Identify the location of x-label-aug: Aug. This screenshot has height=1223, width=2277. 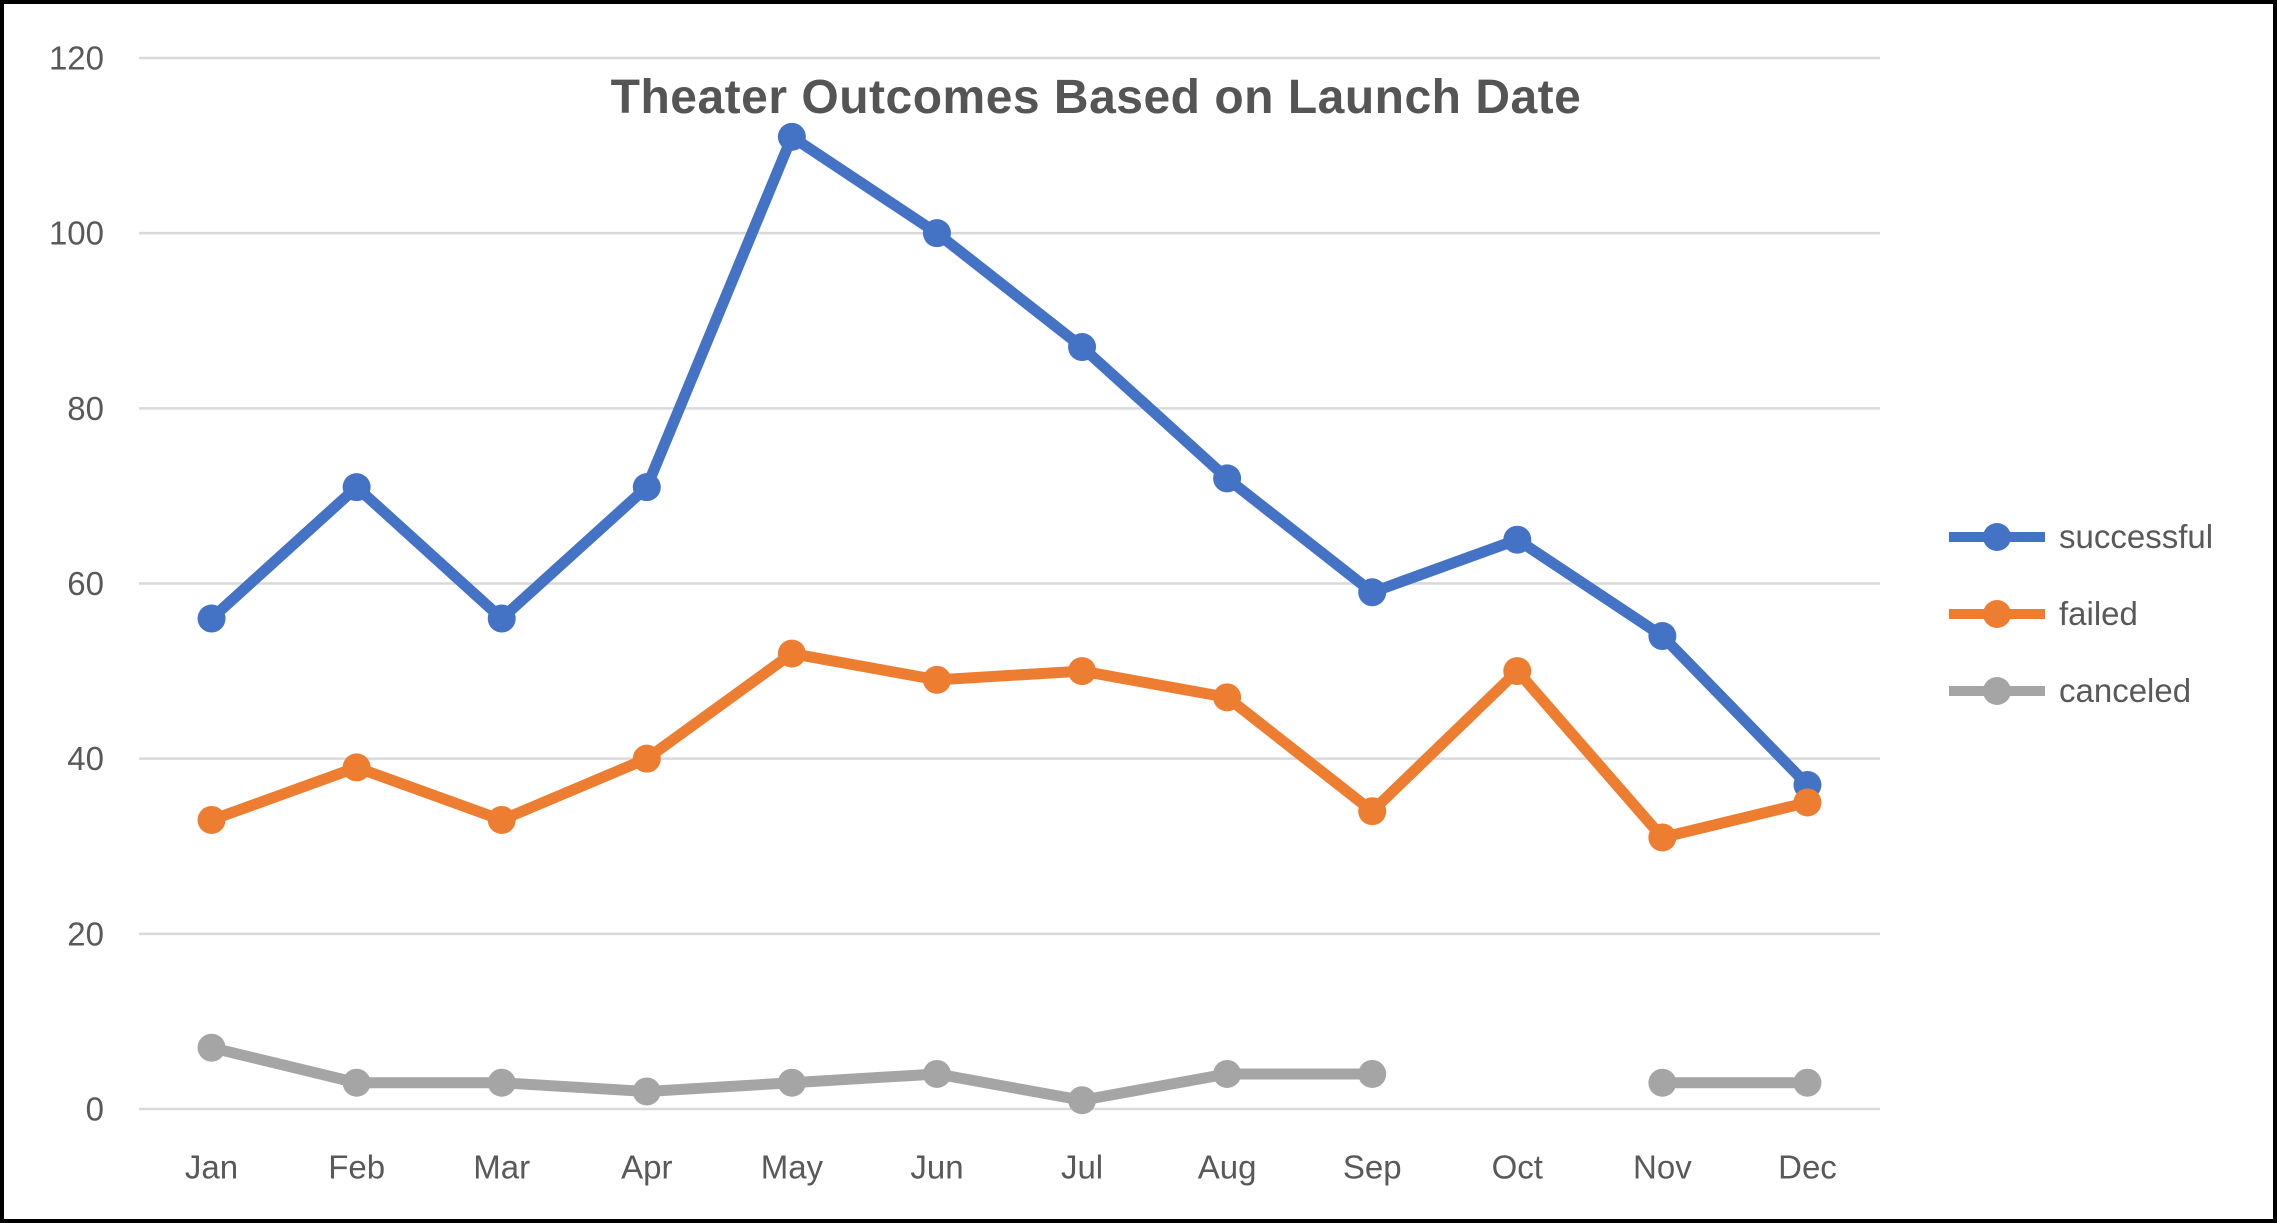
(1227, 1167).